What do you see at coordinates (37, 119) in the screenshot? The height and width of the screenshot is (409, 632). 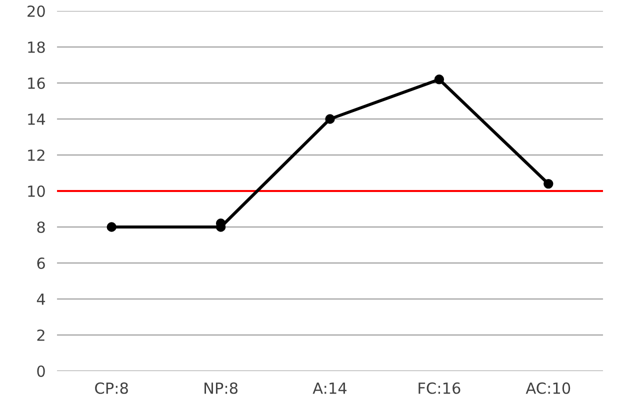 I see `y-tick-label: 14` at bounding box center [37, 119].